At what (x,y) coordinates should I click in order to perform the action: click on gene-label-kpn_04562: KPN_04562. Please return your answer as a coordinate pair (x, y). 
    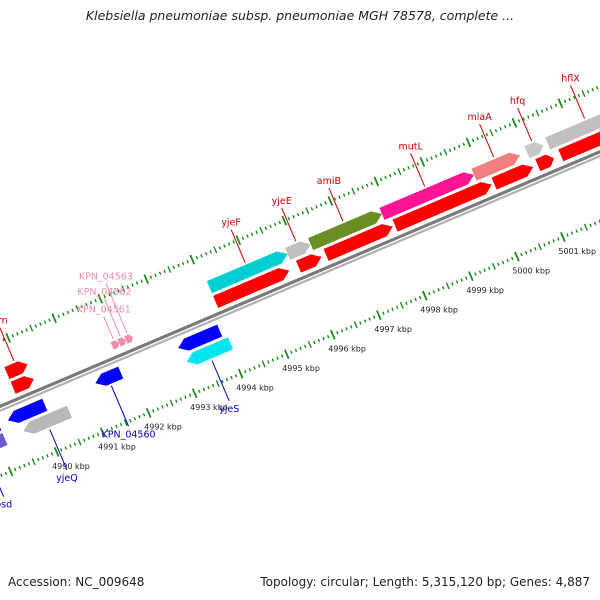
    Looking at the image, I should click on (104, 292).